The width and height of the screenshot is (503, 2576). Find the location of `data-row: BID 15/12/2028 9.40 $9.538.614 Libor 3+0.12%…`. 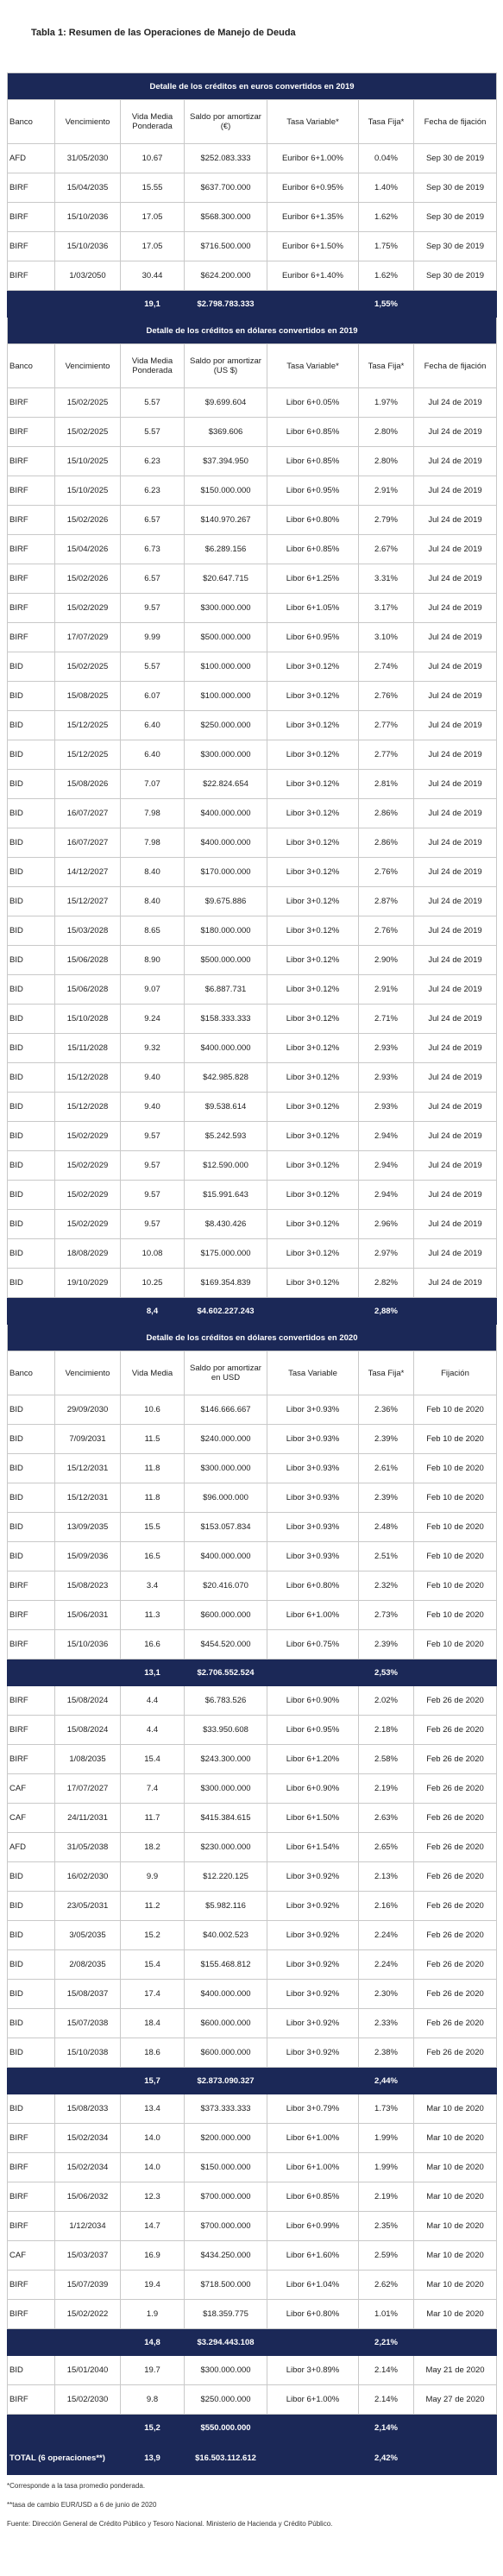

data-row: BID 15/12/2028 9.40 $9.538.614 Libor 3+0.12%… is located at coordinates (253, 1107).